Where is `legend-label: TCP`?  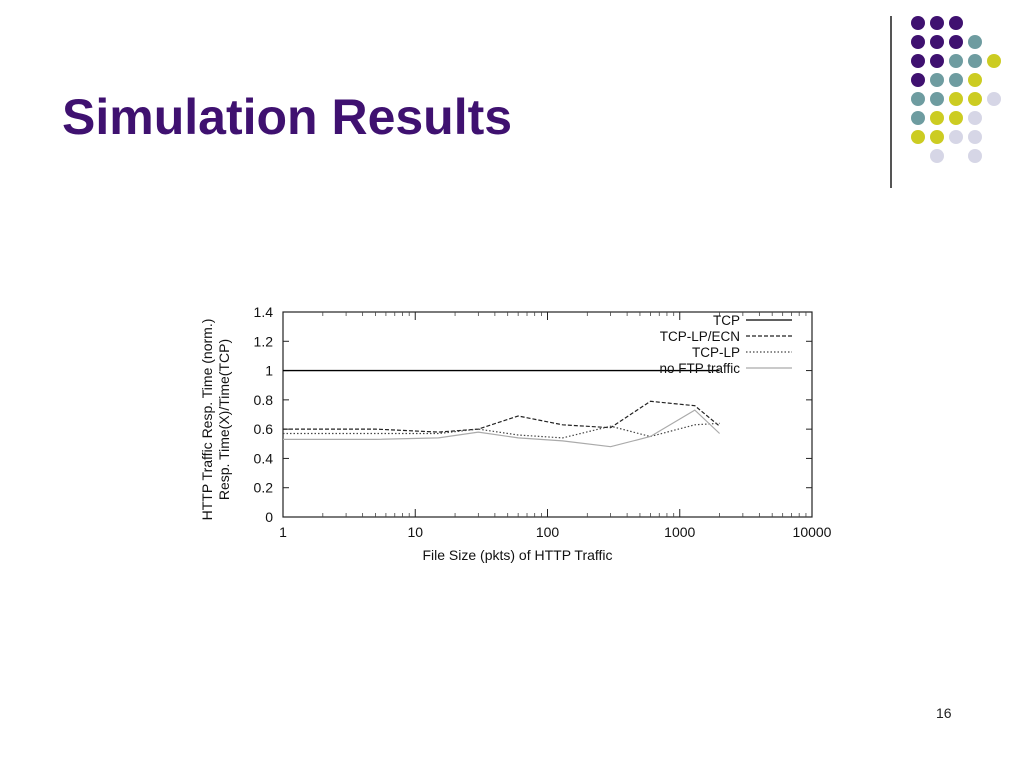
legend-label: TCP is located at coordinates (726, 320).